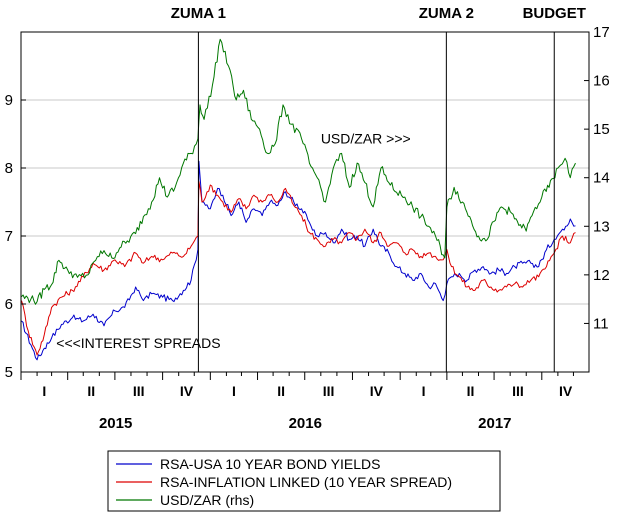  I want to click on legend-box, so click(304, 481).